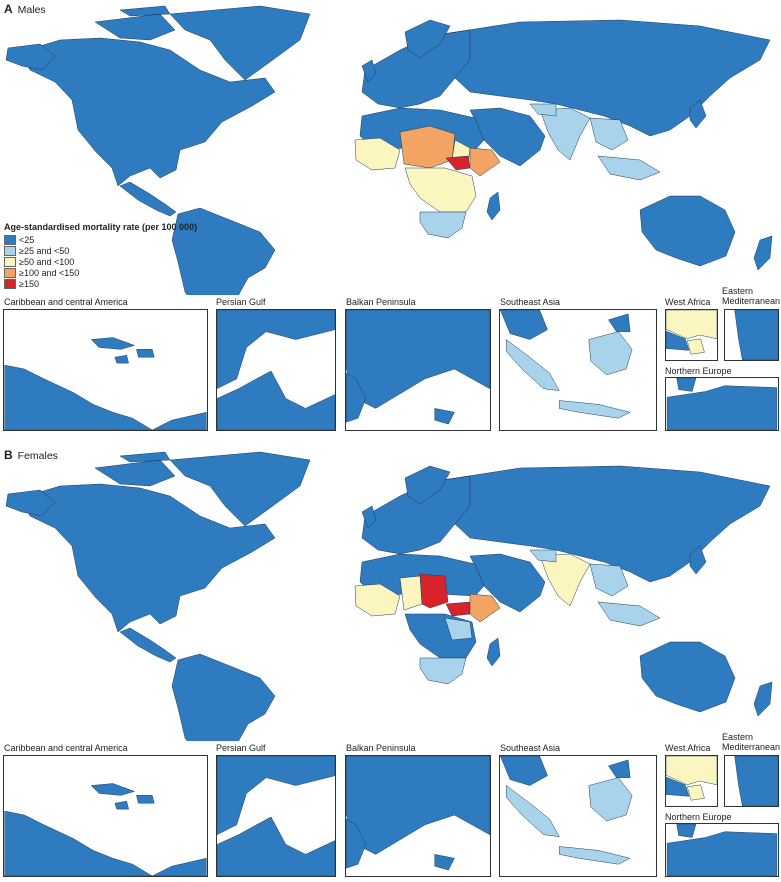  I want to click on country-java, so click(595, 409).